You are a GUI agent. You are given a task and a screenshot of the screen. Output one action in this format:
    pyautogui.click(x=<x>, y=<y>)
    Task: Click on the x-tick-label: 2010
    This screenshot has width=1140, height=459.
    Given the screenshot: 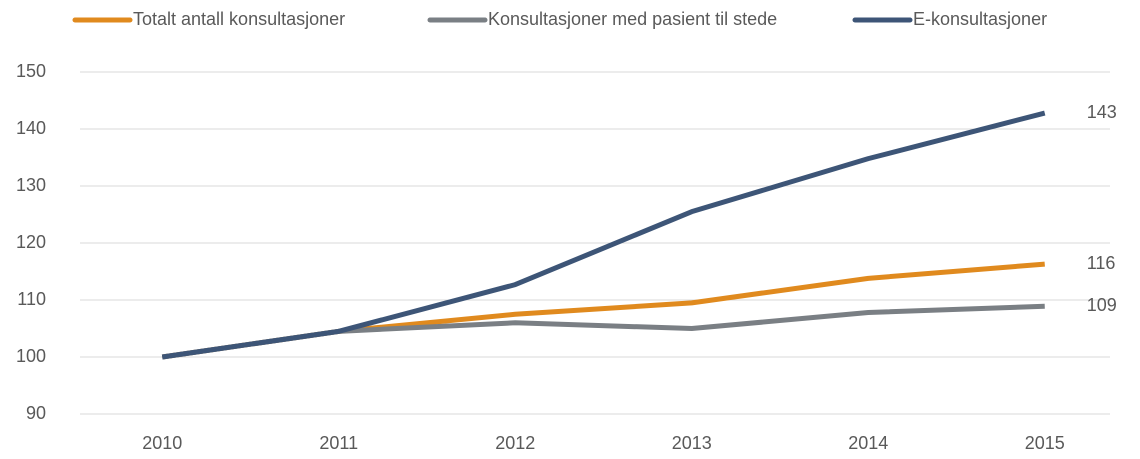 What is the action you would take?
    pyautogui.click(x=162, y=443)
    